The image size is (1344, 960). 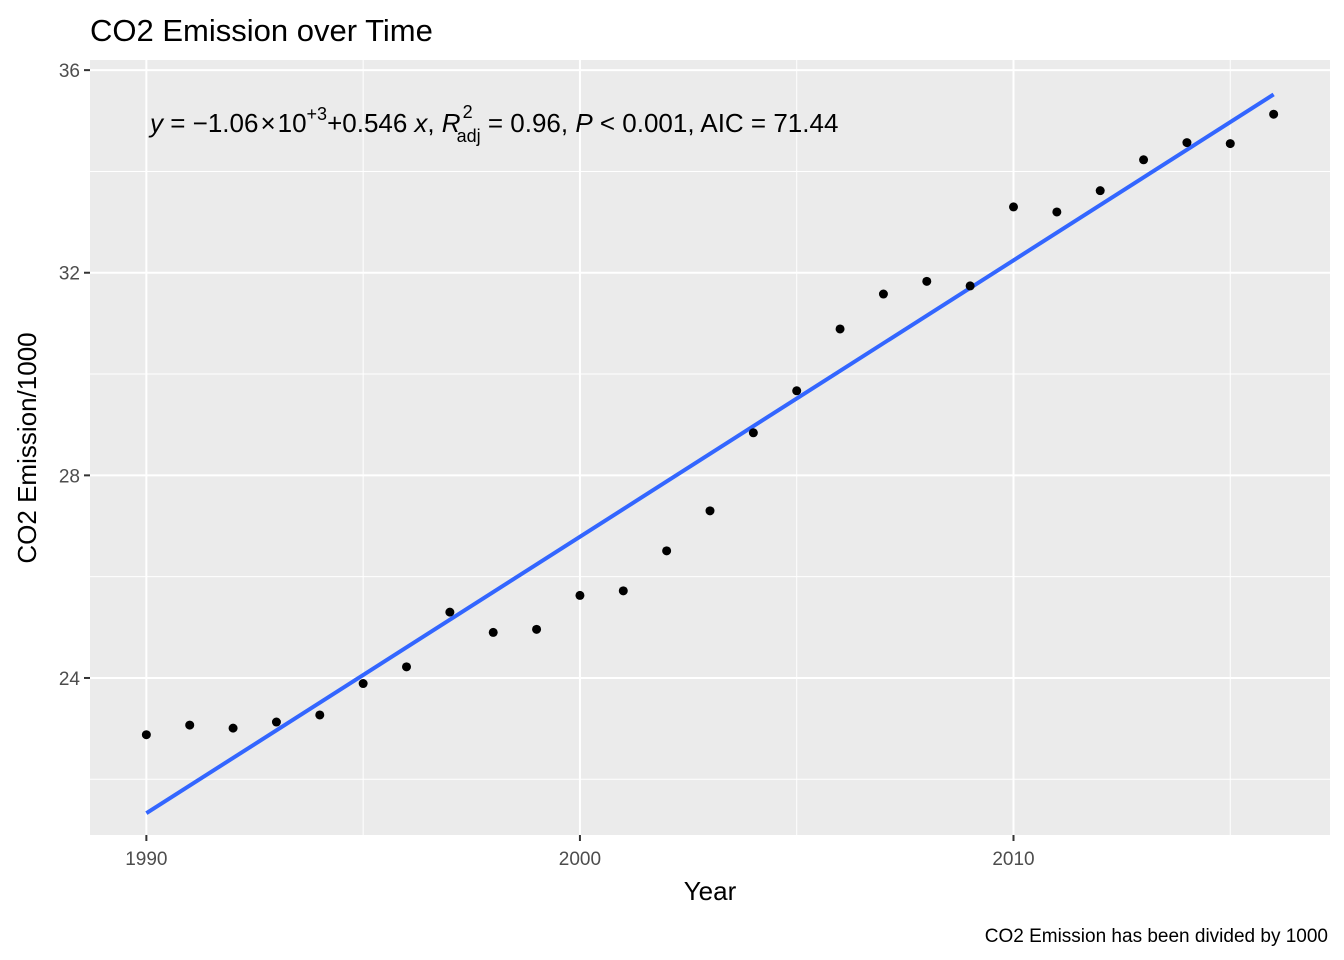 What do you see at coordinates (27, 447) in the screenshot?
I see `y-axis-title: CO2 Emission/1000` at bounding box center [27, 447].